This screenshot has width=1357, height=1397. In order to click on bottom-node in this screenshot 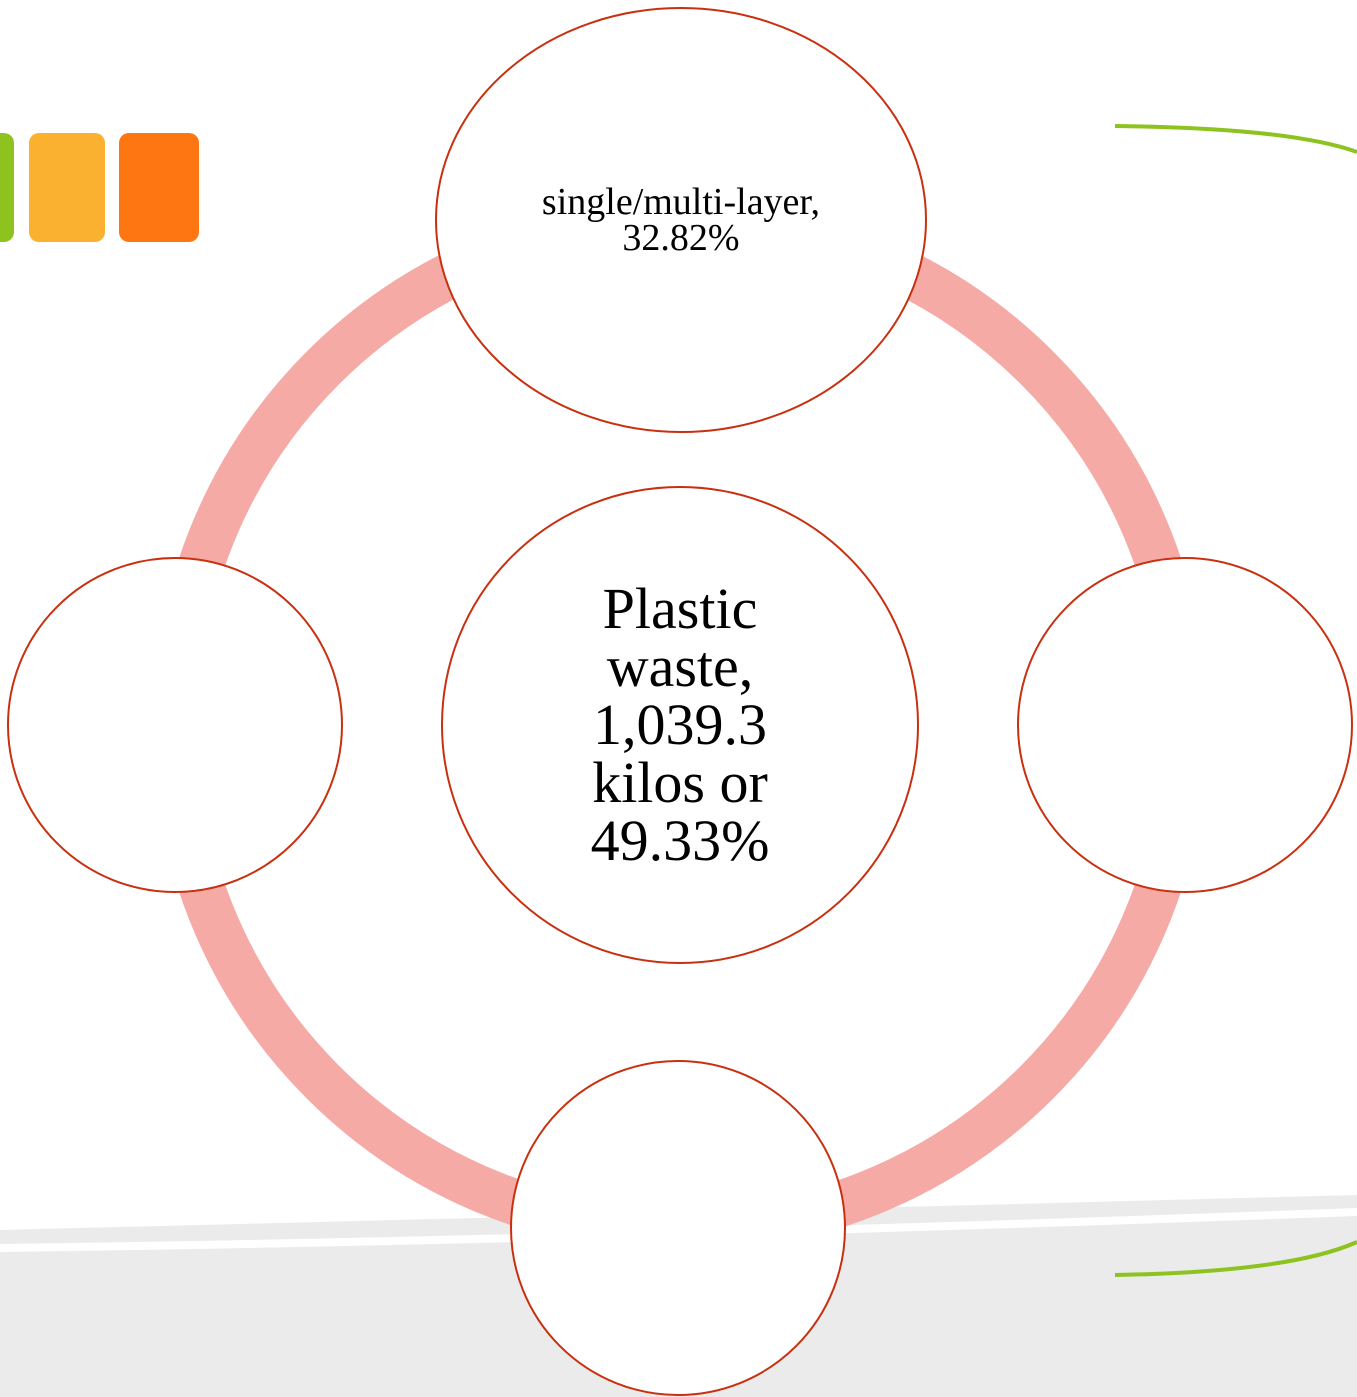, I will do `click(678, 1228)`.